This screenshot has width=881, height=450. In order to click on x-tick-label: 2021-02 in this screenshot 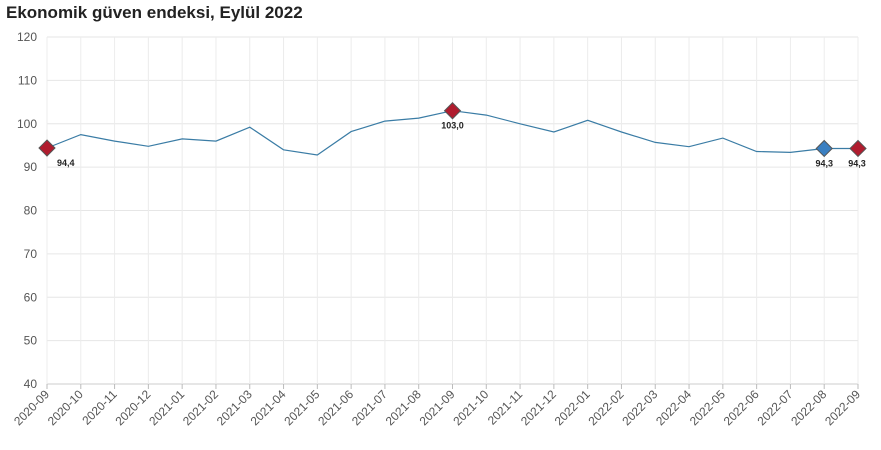, I will do `click(200, 407)`.